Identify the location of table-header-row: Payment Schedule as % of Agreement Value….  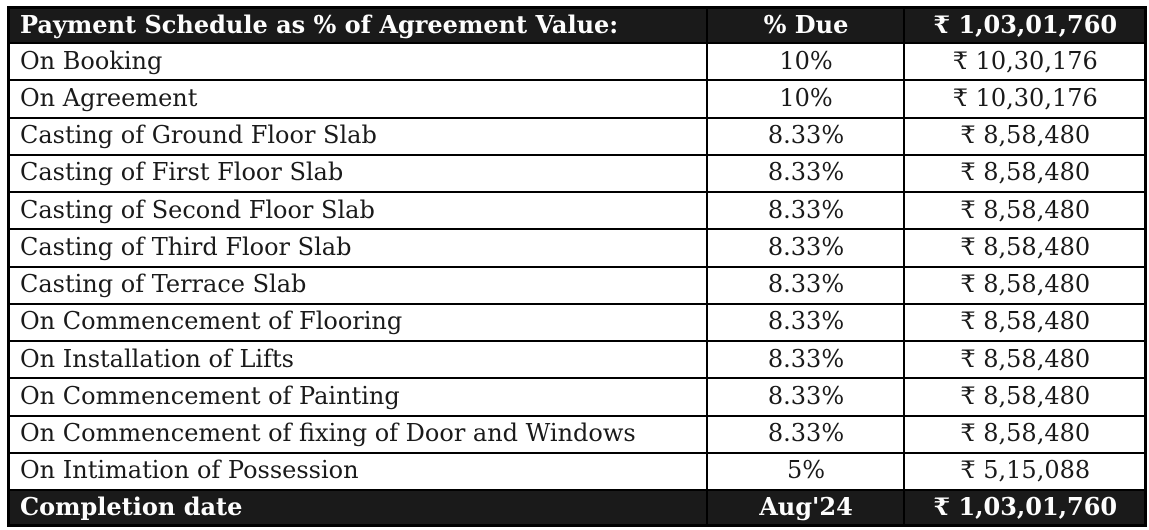
(577, 25).